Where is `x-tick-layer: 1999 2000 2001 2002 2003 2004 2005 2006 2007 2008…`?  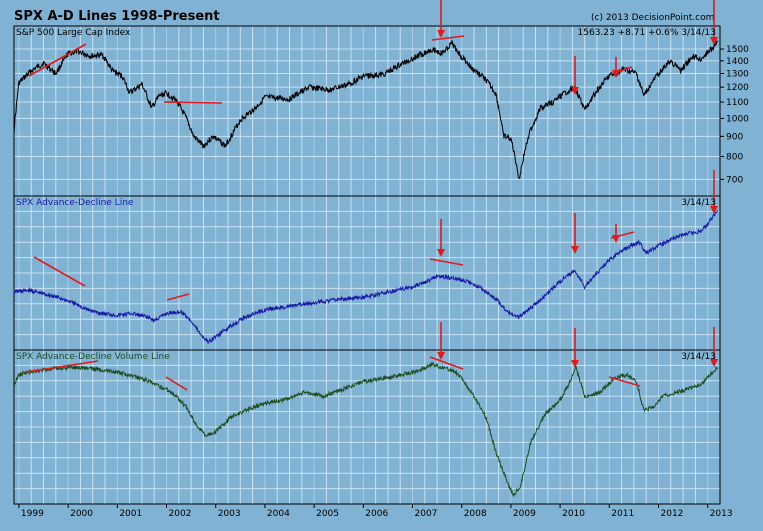 x-tick-layer: 1999 2000 2001 2002 2003 2004 2005 2006 2007 2008… is located at coordinates (375, 511).